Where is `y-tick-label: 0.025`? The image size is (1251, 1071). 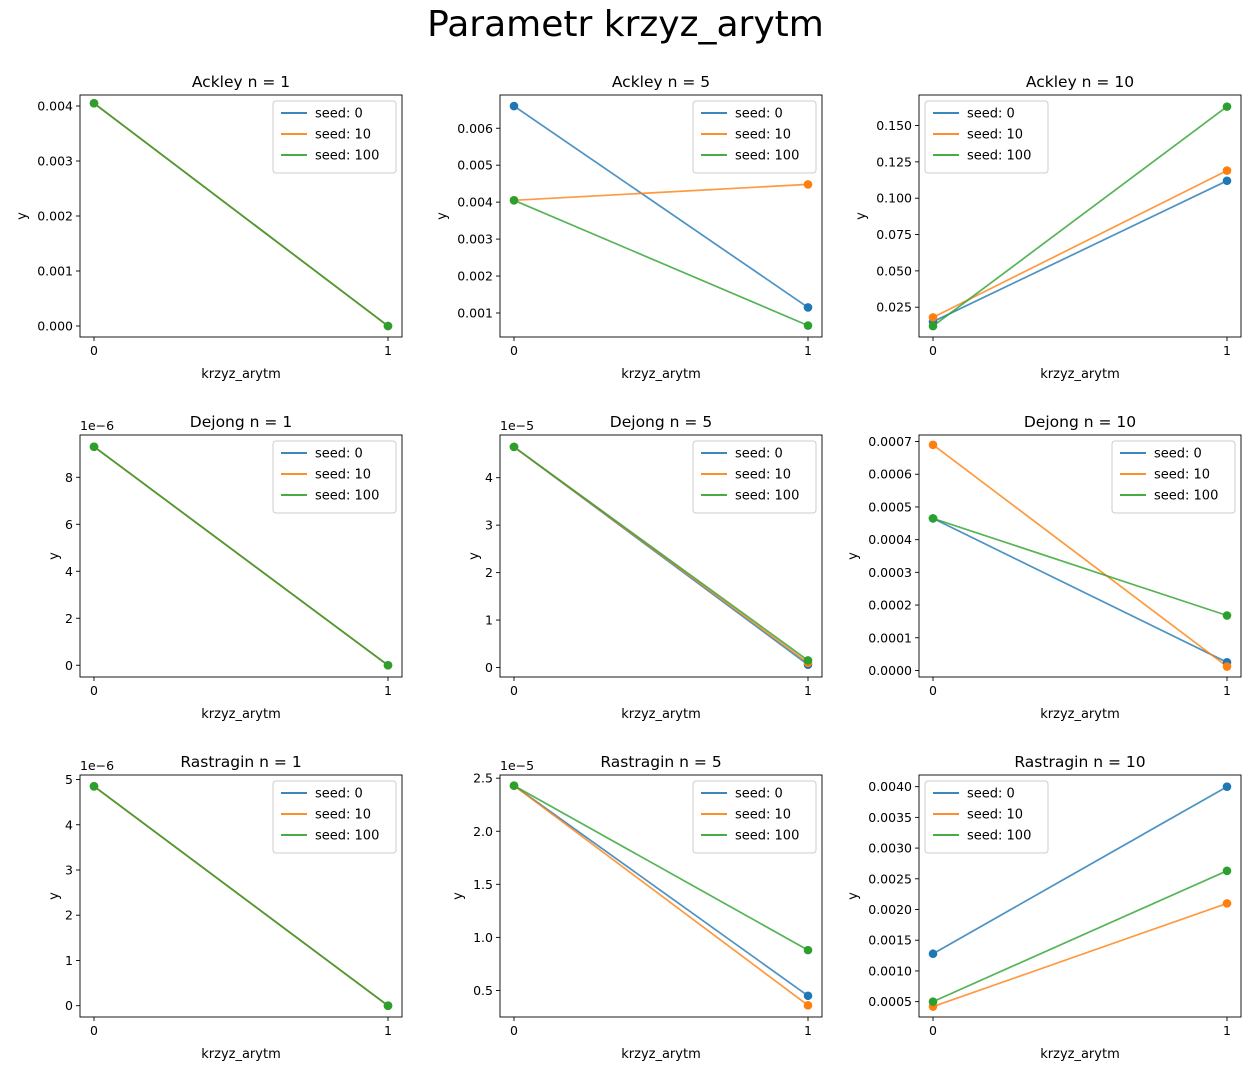
y-tick-label: 0.025 is located at coordinates (894, 307).